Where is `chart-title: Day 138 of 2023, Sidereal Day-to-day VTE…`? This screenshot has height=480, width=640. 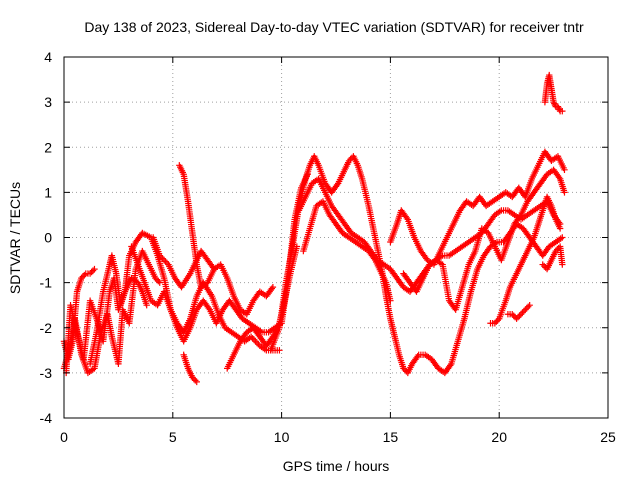 chart-title: Day 138 of 2023, Sidereal Day-to-day VTE… is located at coordinates (334, 27).